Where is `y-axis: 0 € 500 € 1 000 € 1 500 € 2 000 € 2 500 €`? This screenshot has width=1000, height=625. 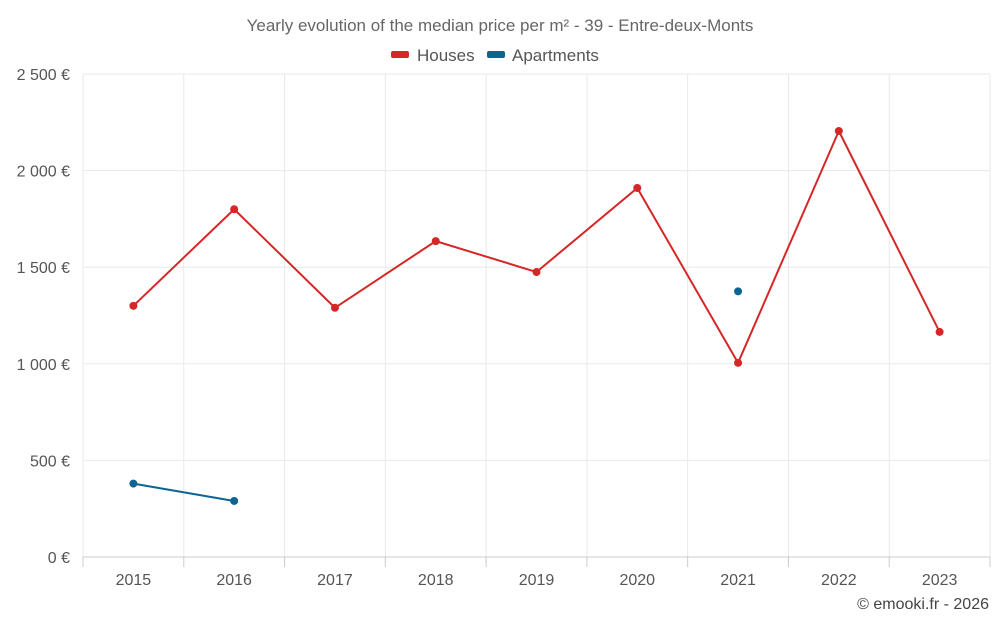
y-axis: 0 € 500 € 1 000 € 1 500 € 2 000 € 2 500 € is located at coordinates (43, 317).